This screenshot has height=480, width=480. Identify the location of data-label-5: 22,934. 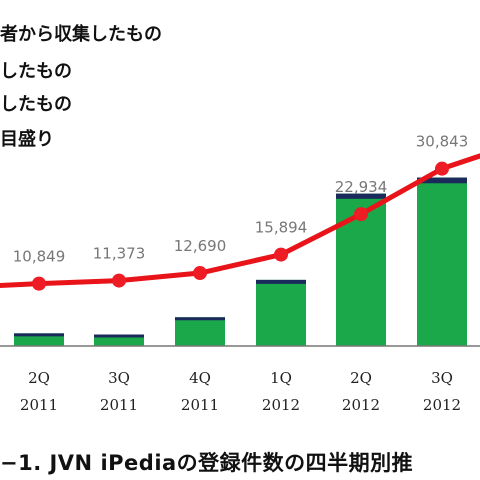
(361, 187).